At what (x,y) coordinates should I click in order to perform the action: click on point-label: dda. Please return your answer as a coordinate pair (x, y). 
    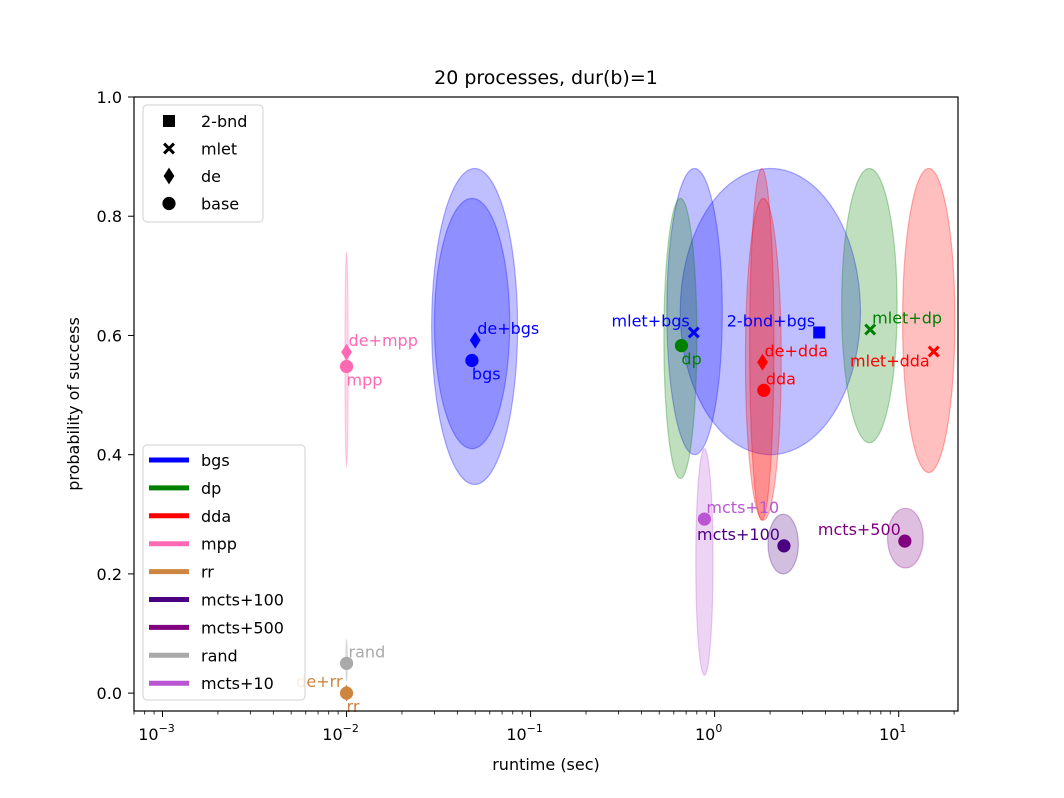
    Looking at the image, I should click on (781, 378).